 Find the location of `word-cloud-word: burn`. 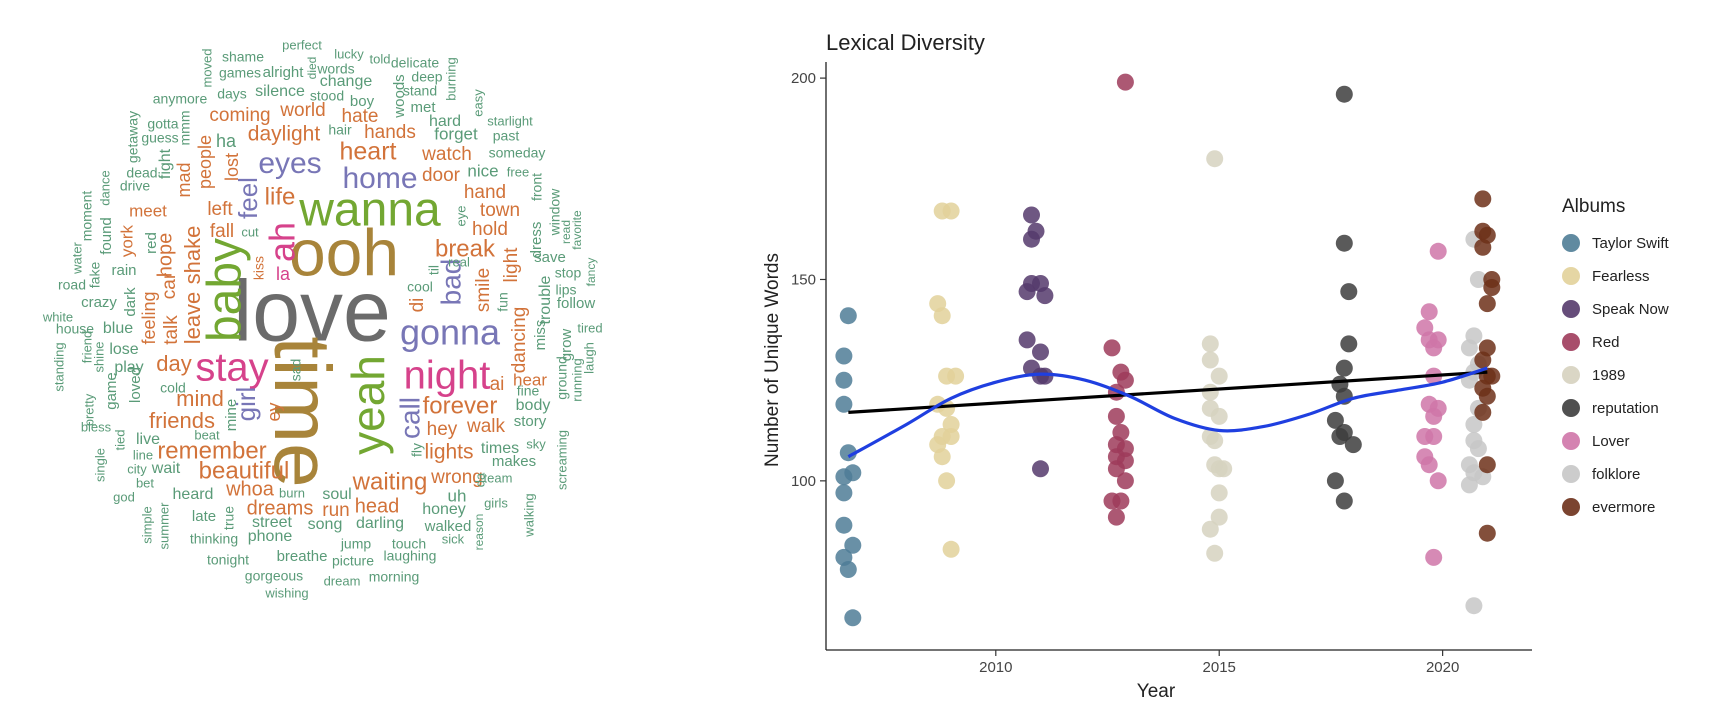

word-cloud-word: burn is located at coordinates (292, 492).